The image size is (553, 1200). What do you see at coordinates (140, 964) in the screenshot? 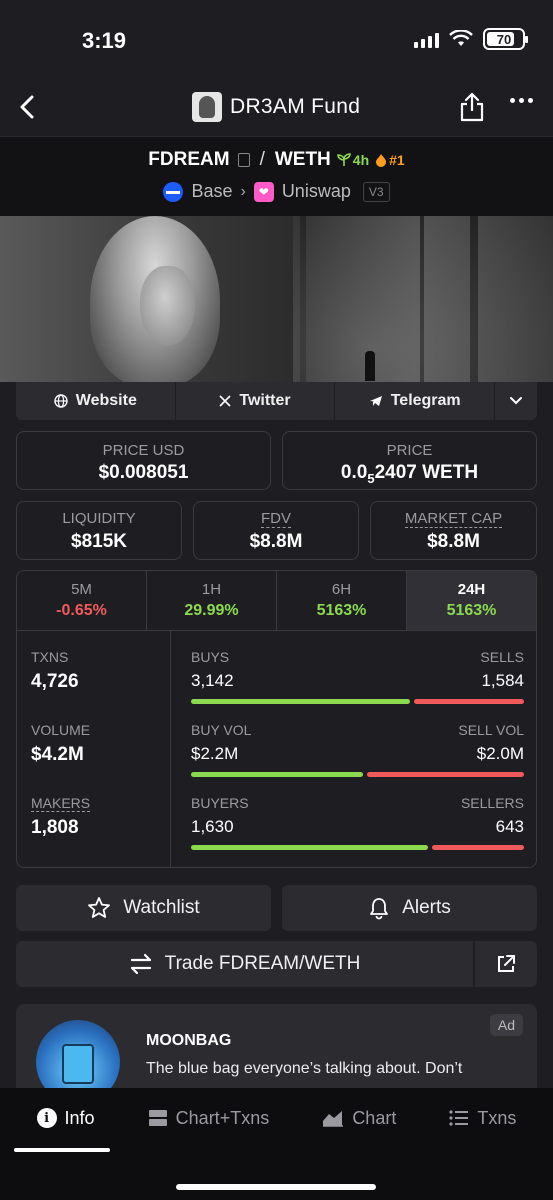
I see `swap-arrows-icon` at bounding box center [140, 964].